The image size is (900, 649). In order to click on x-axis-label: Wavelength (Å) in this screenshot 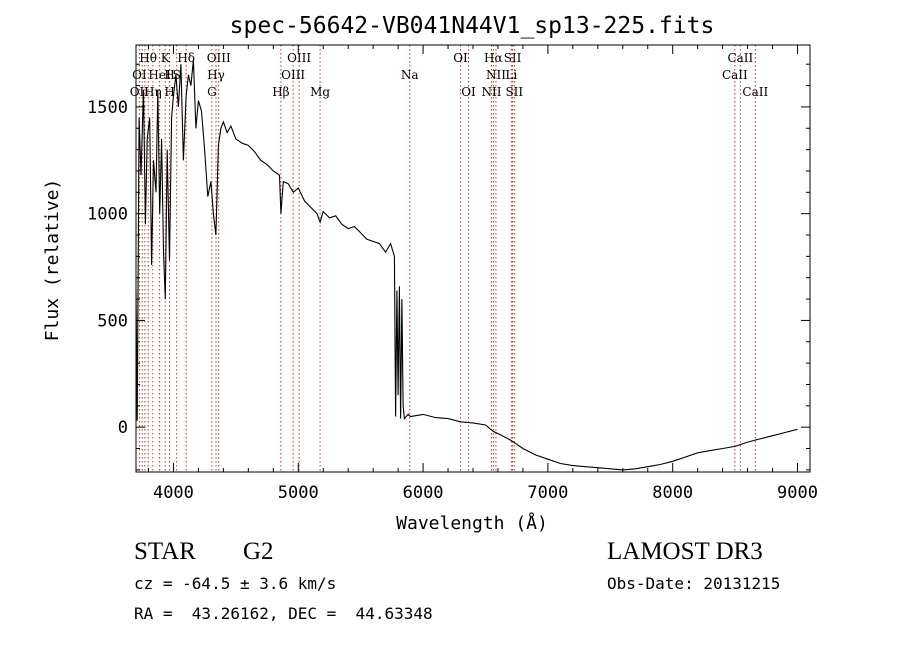, I will do `click(472, 523)`.